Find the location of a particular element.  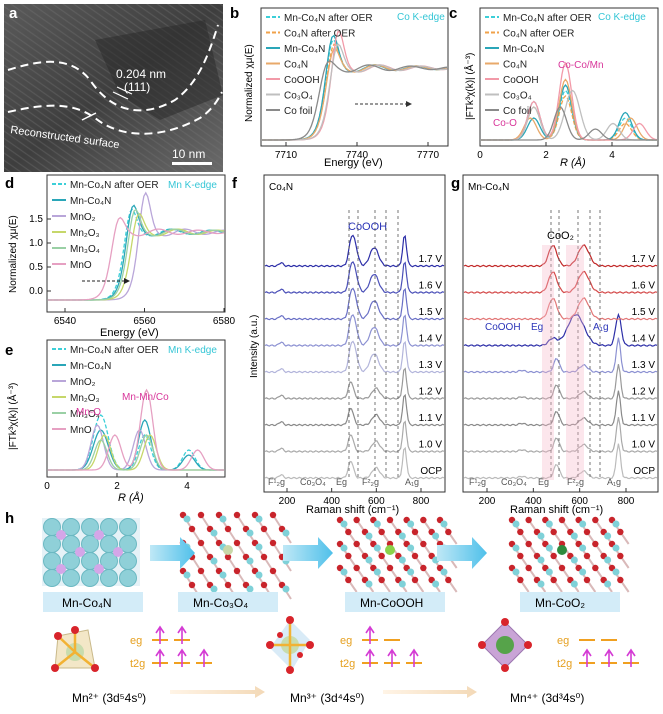

b-legend-label-6: Co foil is located at coordinates (298, 111).